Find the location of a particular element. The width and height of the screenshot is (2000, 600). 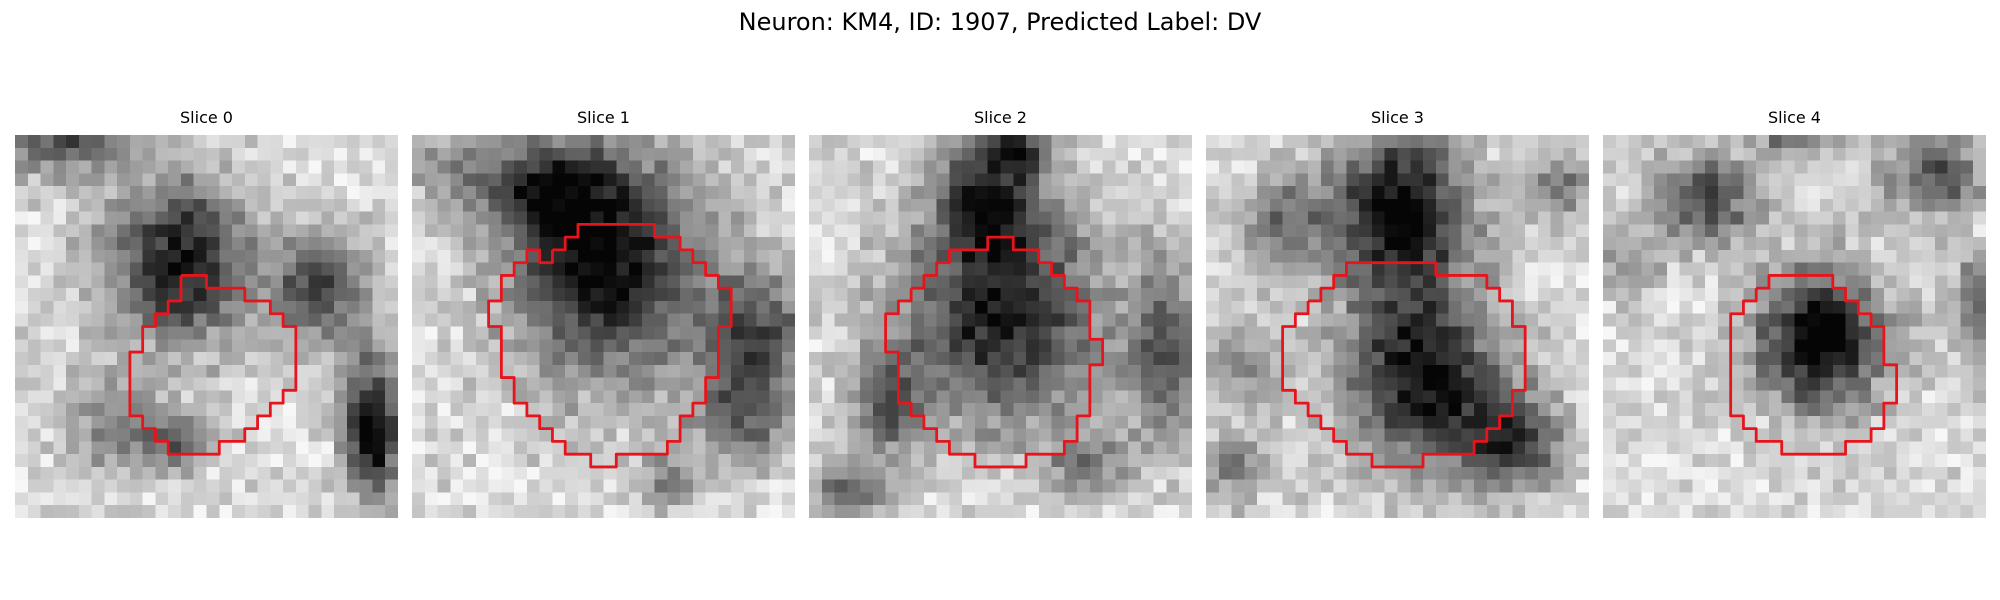

slice-title-2: Slice 2 is located at coordinates (1000, 117).